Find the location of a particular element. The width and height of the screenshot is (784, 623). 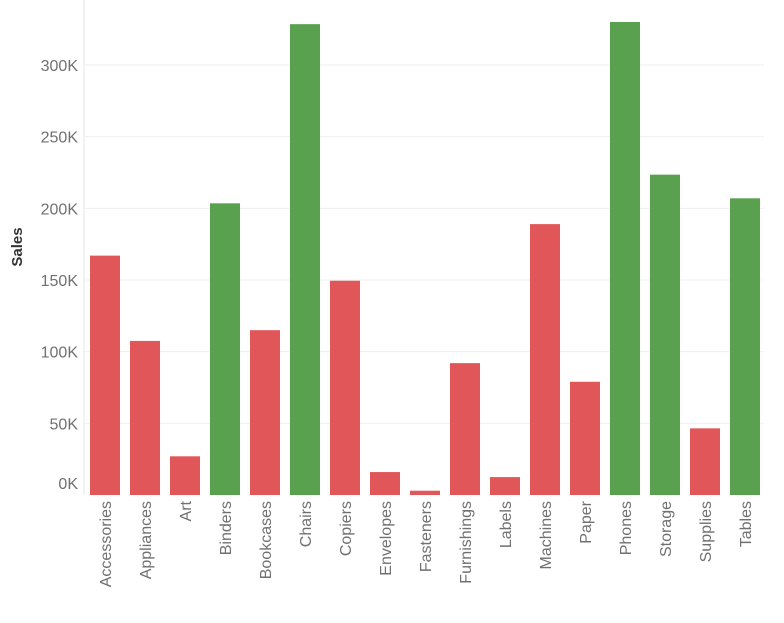

x-tick-label-machines: Machines is located at coordinates (546, 535).